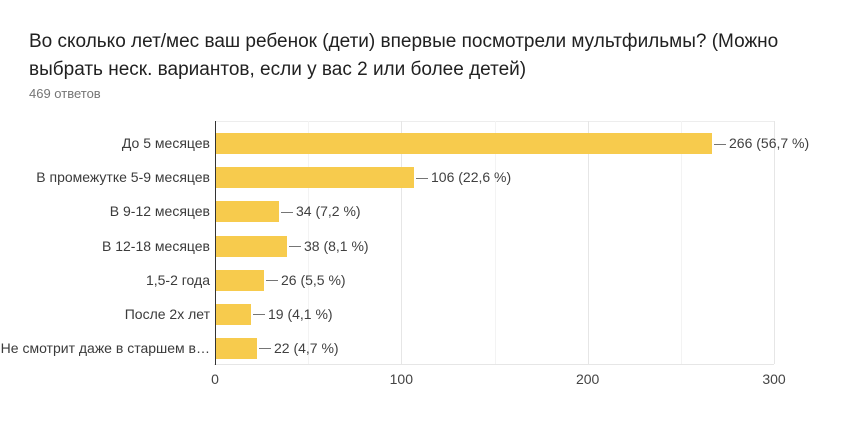 This screenshot has height=437, width=860. I want to click on category-label: До 5 месяцев, so click(165, 143).